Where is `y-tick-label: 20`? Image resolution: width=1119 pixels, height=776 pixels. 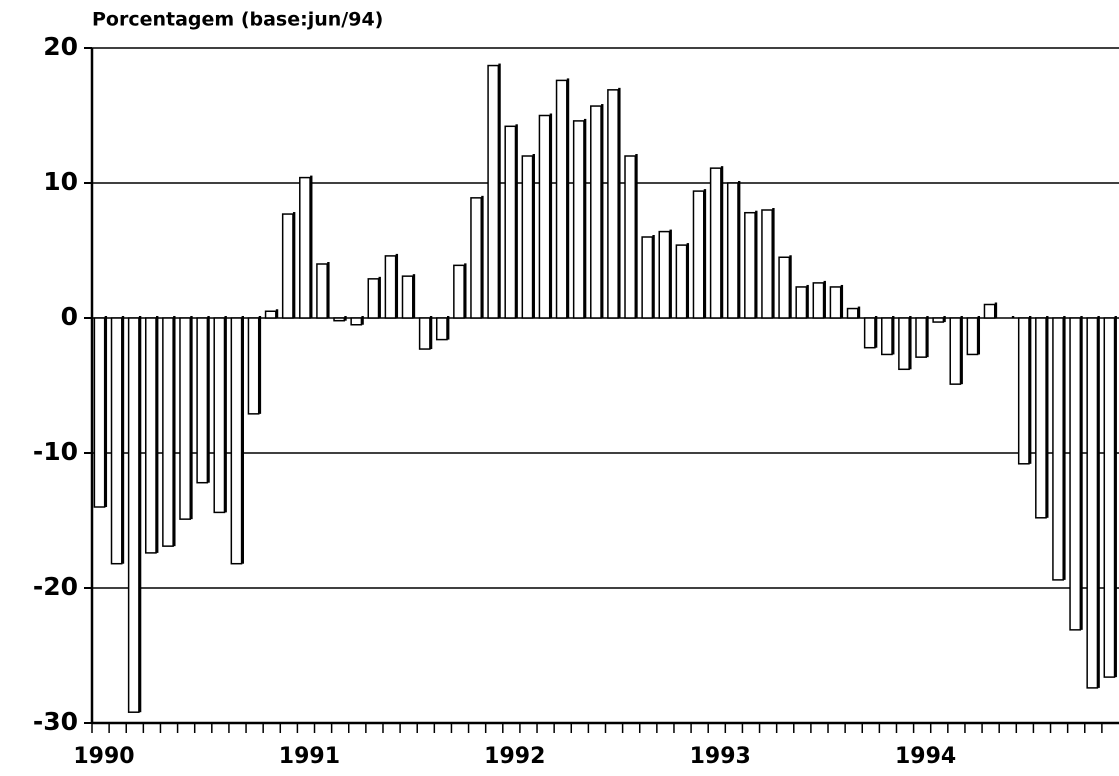
y-tick-label: 20 is located at coordinates (60, 46).